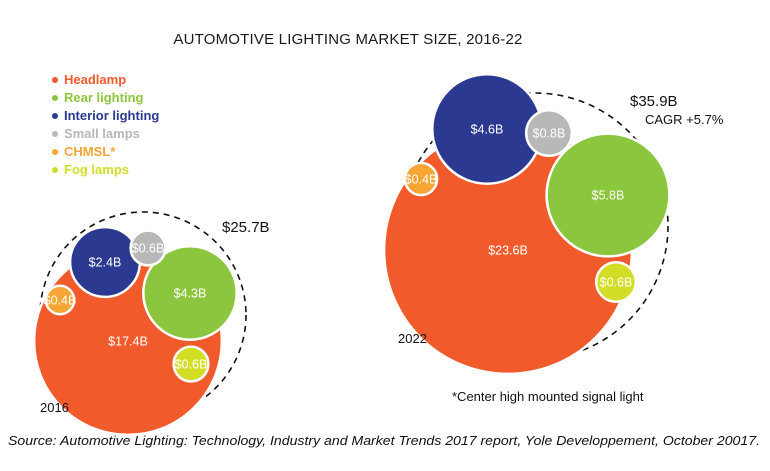 The height and width of the screenshot is (471, 770). I want to click on legend-label-headlamp: Headlamp, so click(95, 79).